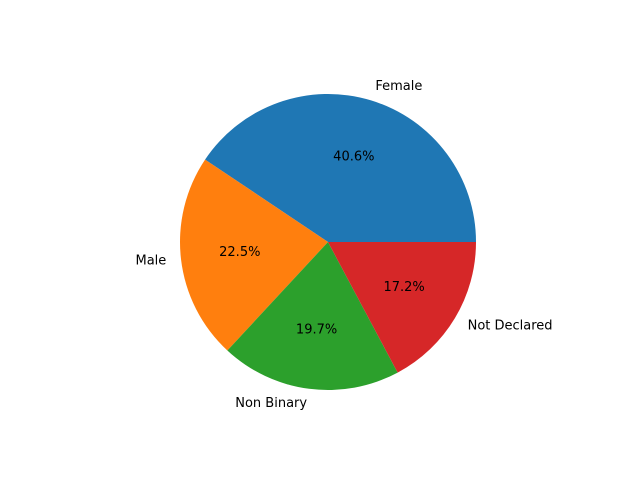 The height and width of the screenshot is (480, 640). Describe the element at coordinates (510, 325) in the screenshot. I see `slice-label-not-declared: Not Declared` at that location.